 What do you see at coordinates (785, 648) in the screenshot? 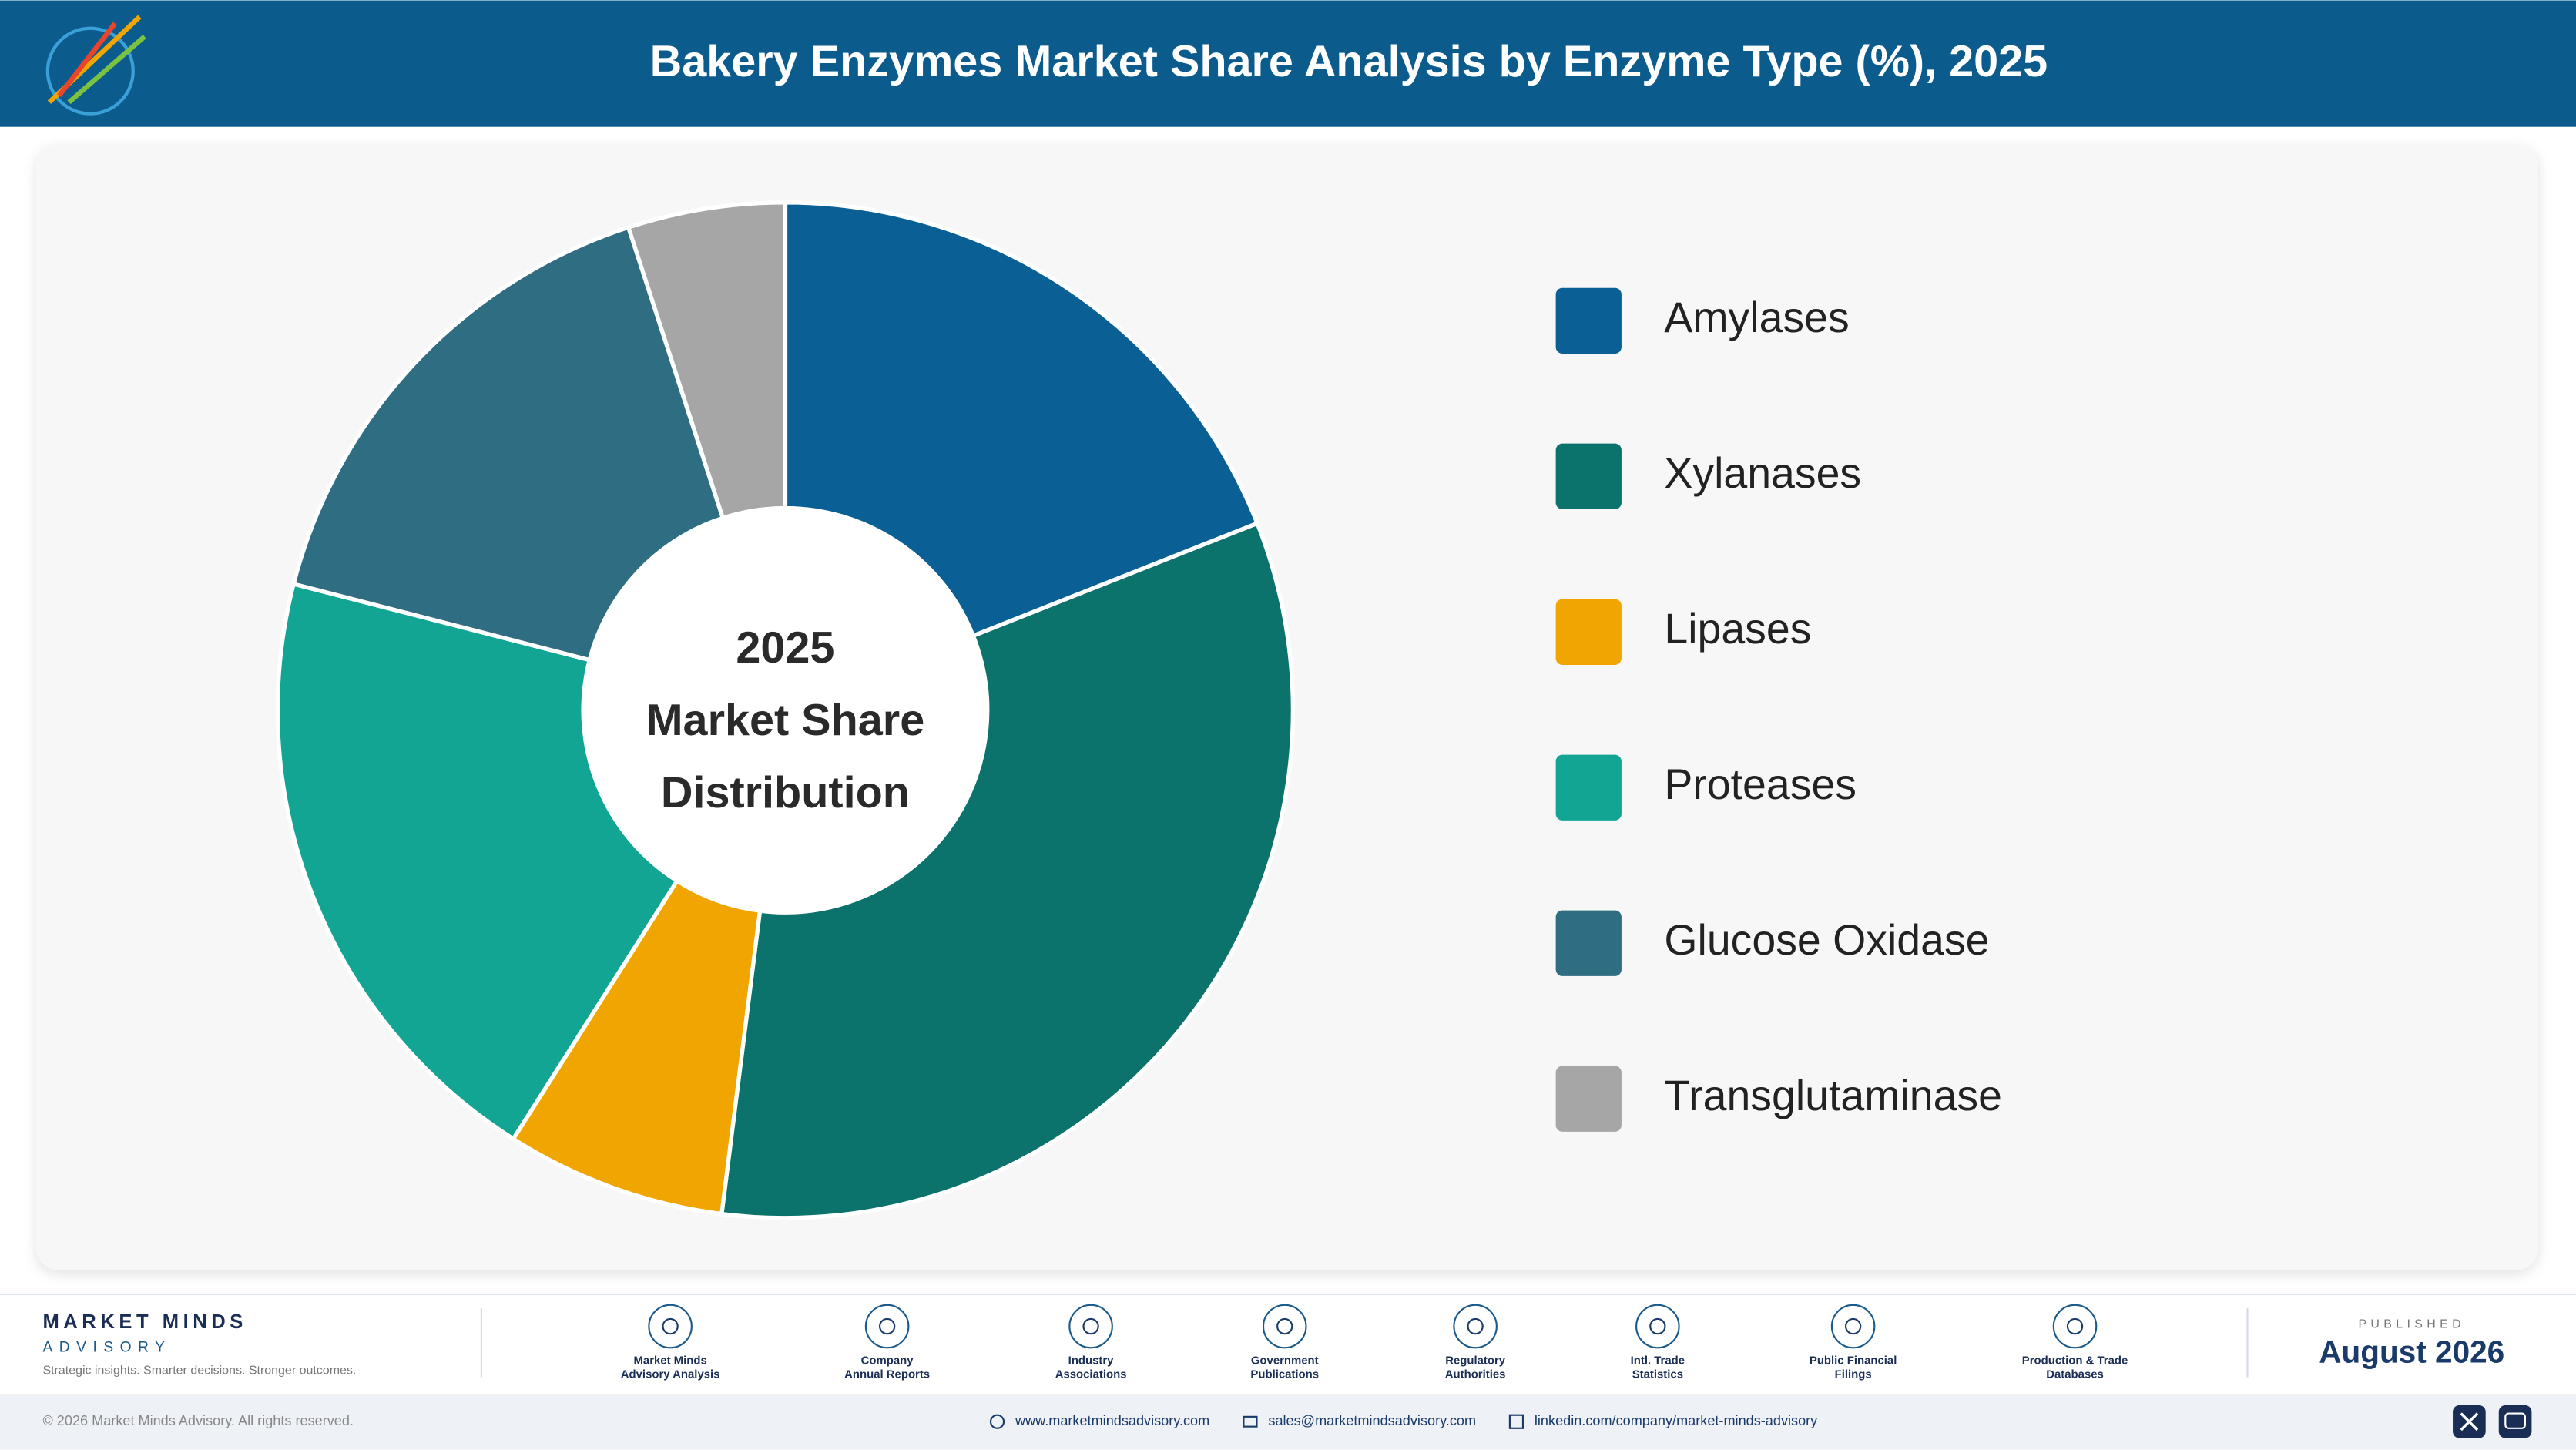
I see `center-text: 2025` at bounding box center [785, 648].